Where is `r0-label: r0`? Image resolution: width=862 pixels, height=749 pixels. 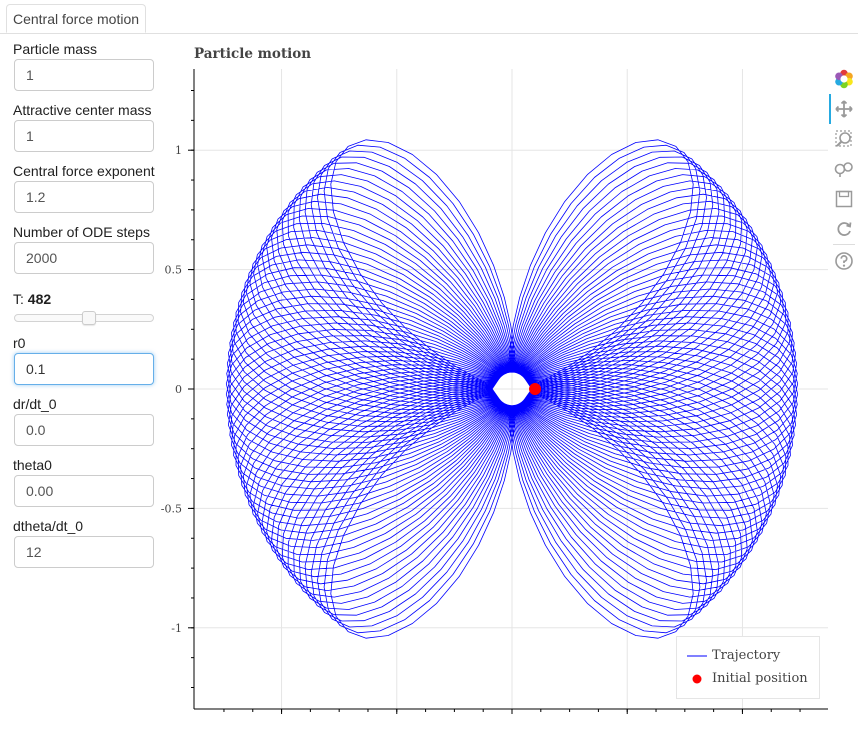
r0-label: r0 is located at coordinates (19, 343).